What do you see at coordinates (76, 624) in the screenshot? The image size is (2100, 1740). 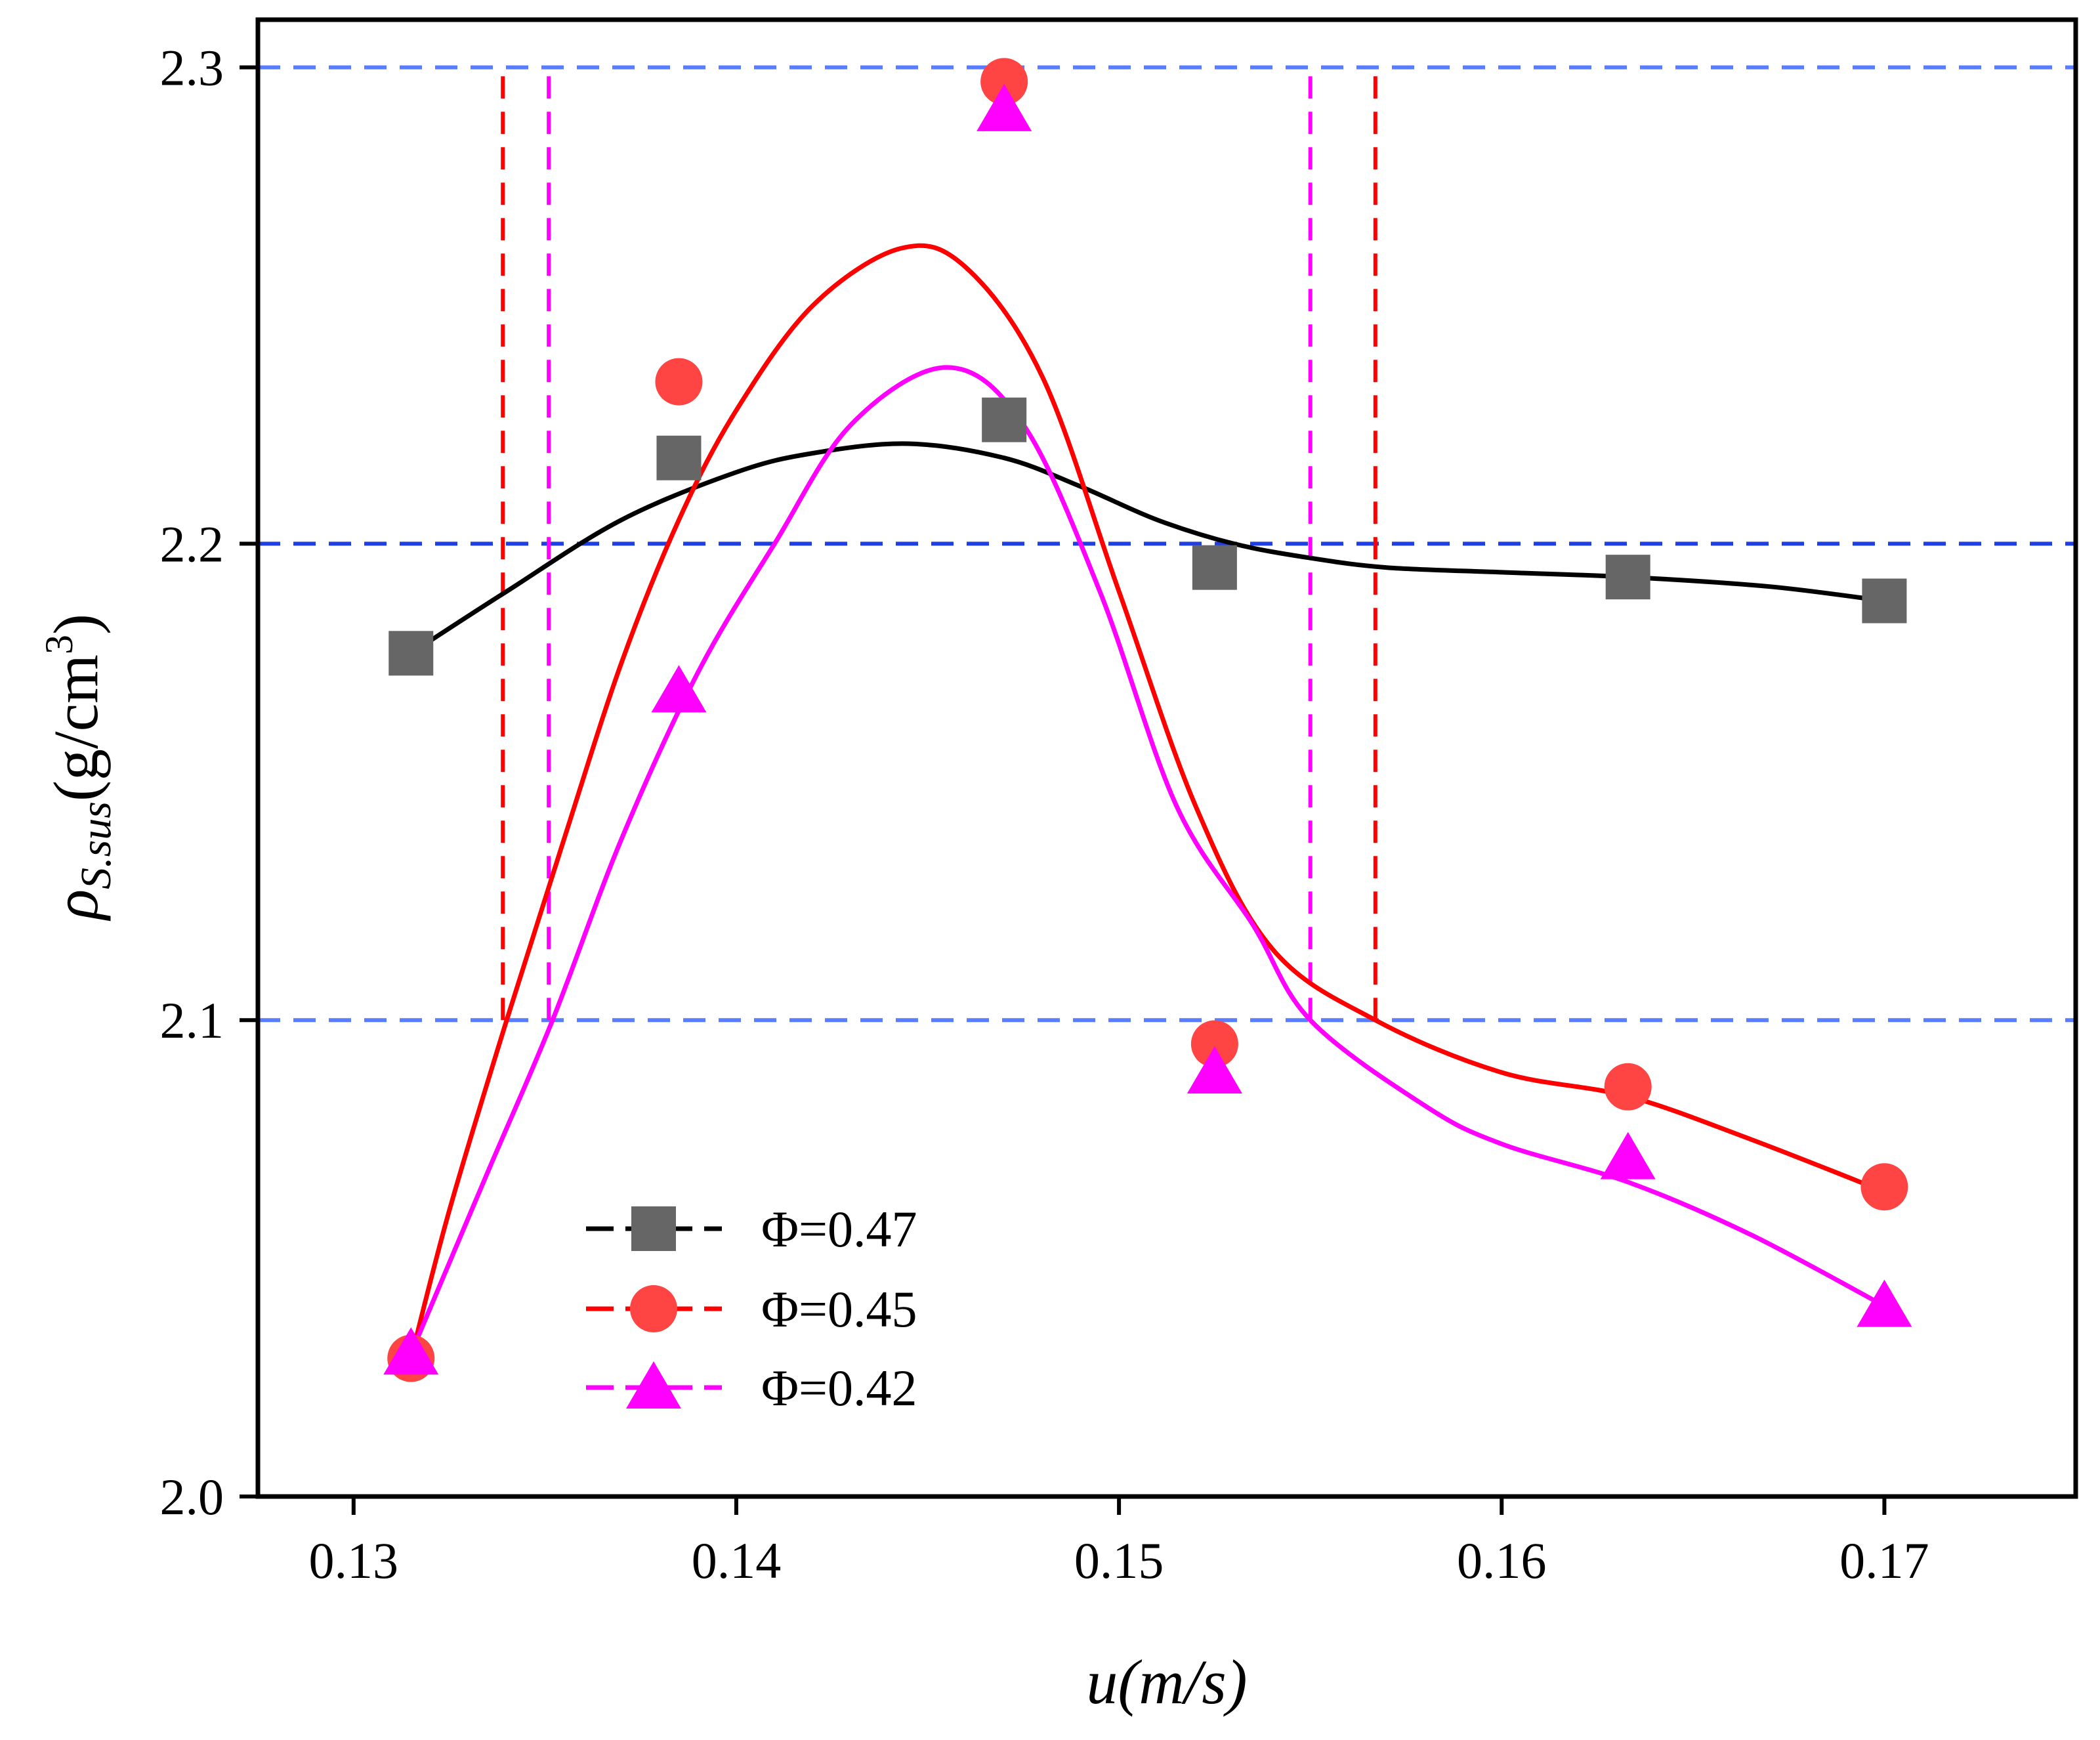 I see `y-axis-title-unit-close: )` at bounding box center [76, 624].